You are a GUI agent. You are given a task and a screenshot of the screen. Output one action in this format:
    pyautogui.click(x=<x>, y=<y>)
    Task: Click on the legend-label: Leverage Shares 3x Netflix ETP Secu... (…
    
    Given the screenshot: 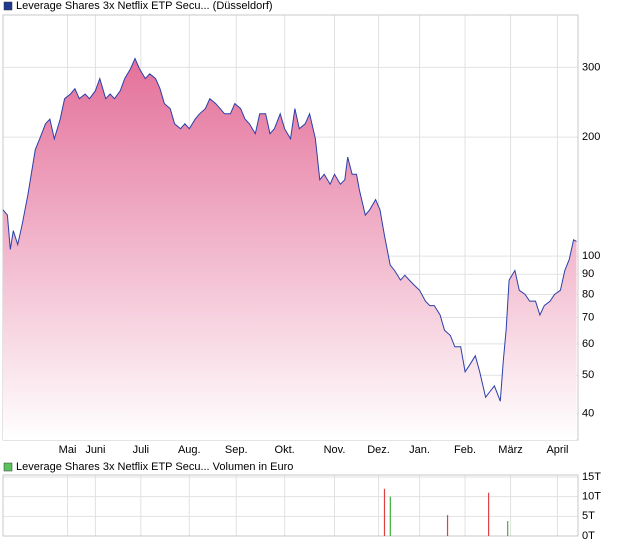 What is the action you would take?
    pyautogui.click(x=144, y=6)
    